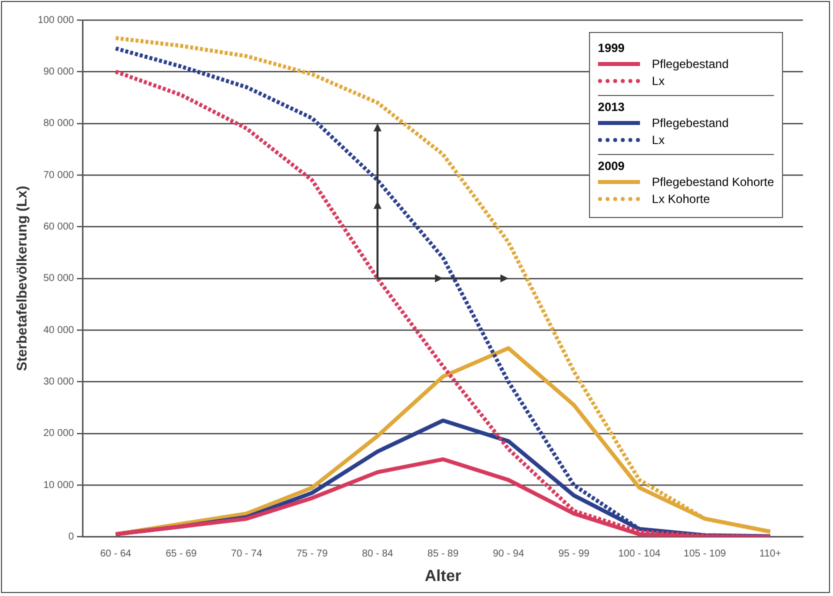 This screenshot has height=596, width=833. Describe the element at coordinates (21, 278) in the screenshot. I see `y-axis-title: Sterbetafelbevölkerung (Lx)` at that location.